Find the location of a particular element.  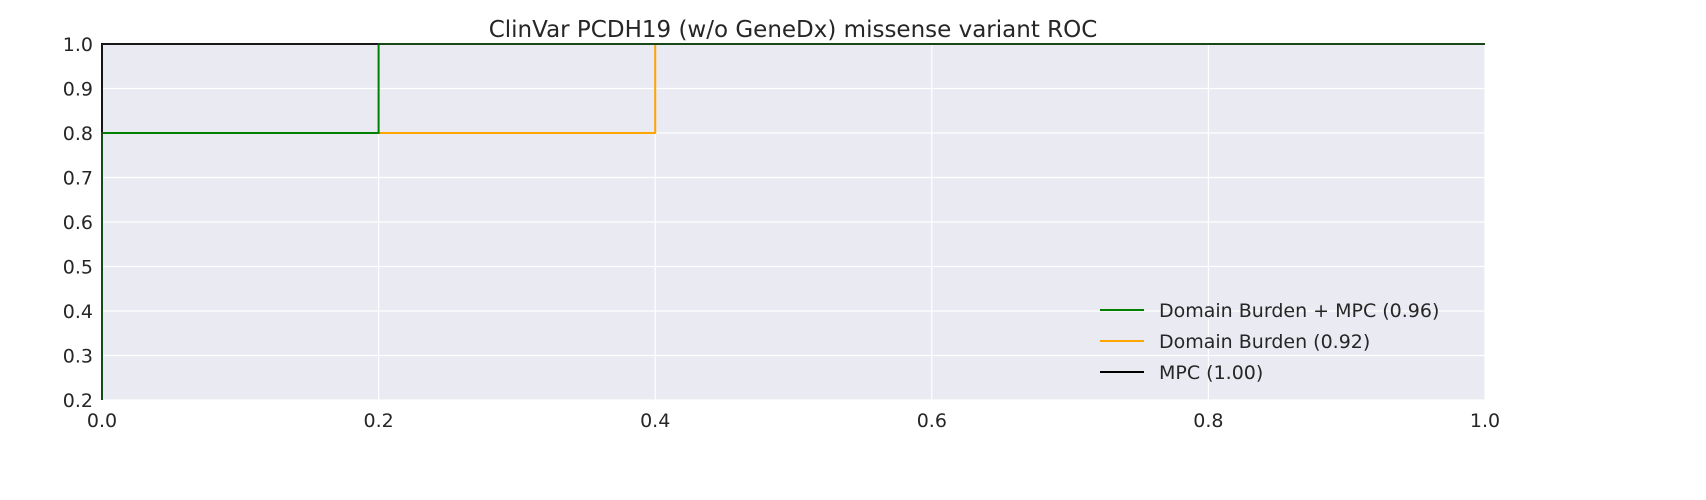

y-axis-ticks: 0.2 0.3 0.4 0.5 0.6 0.7 0.8 0.9 1.0 is located at coordinates (78, 223).